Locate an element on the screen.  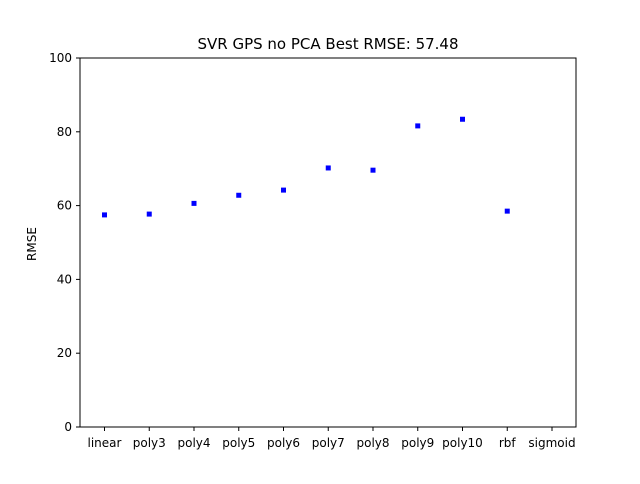
y-tick-label: 0 is located at coordinates (68, 427).